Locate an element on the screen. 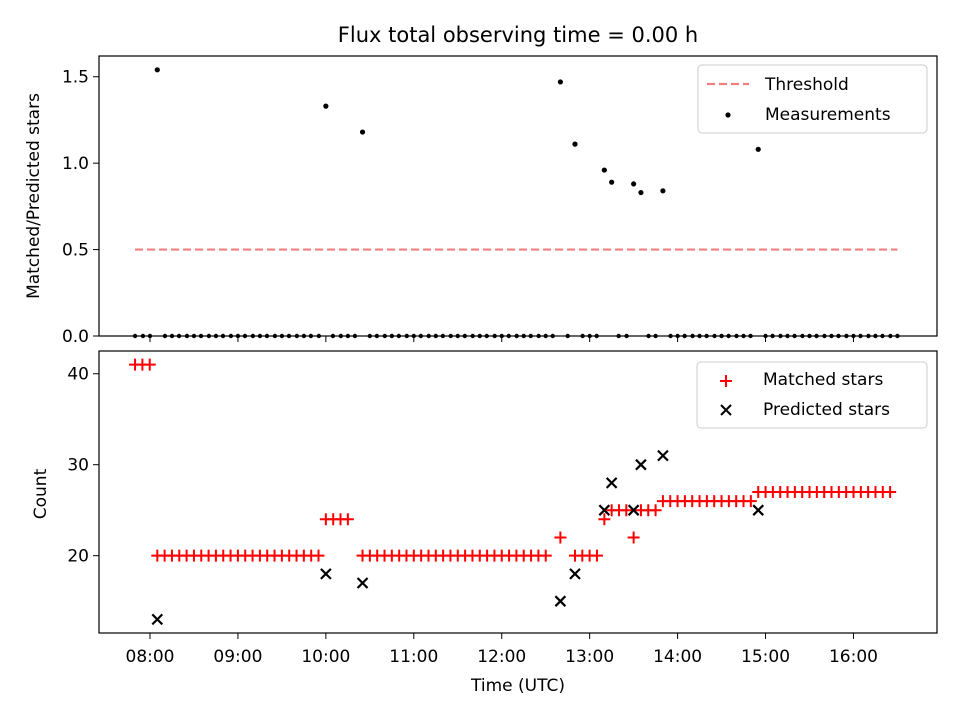  top-y-tick-label: 1.5 is located at coordinates (75, 78).